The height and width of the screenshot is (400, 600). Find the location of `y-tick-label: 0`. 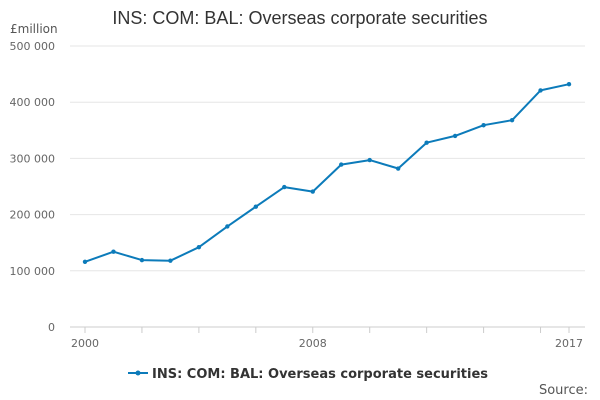

y-tick-label: 0 is located at coordinates (51, 327).